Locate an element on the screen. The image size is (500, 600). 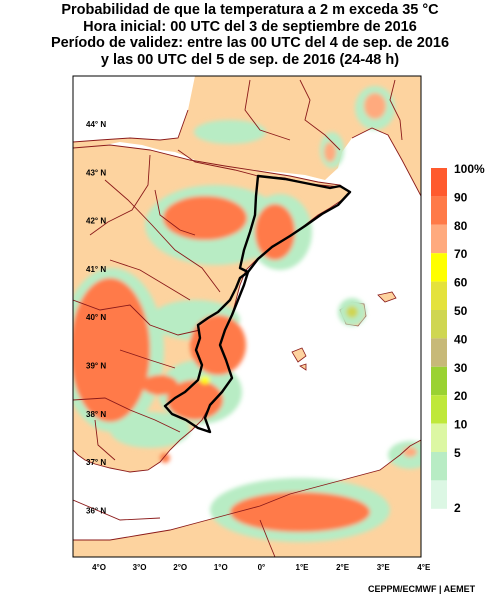
sea-biscay is located at coordinates (134, 109).